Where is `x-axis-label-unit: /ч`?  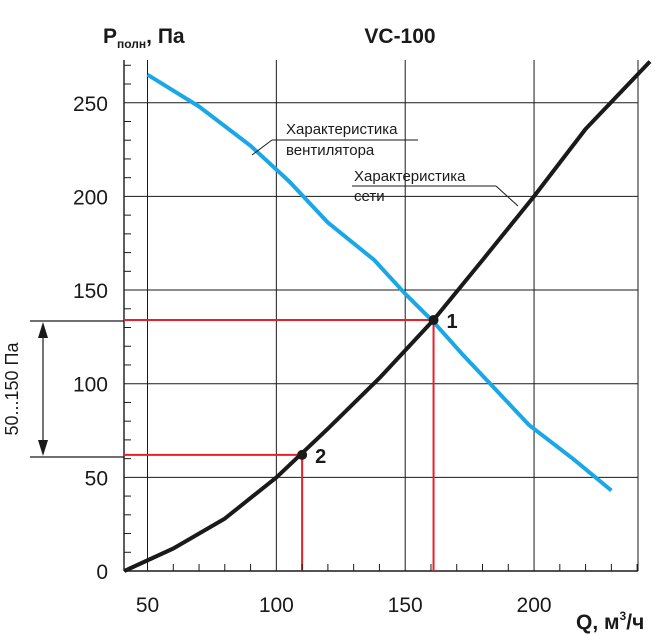 x-axis-label-unit: /ч is located at coordinates (635, 622).